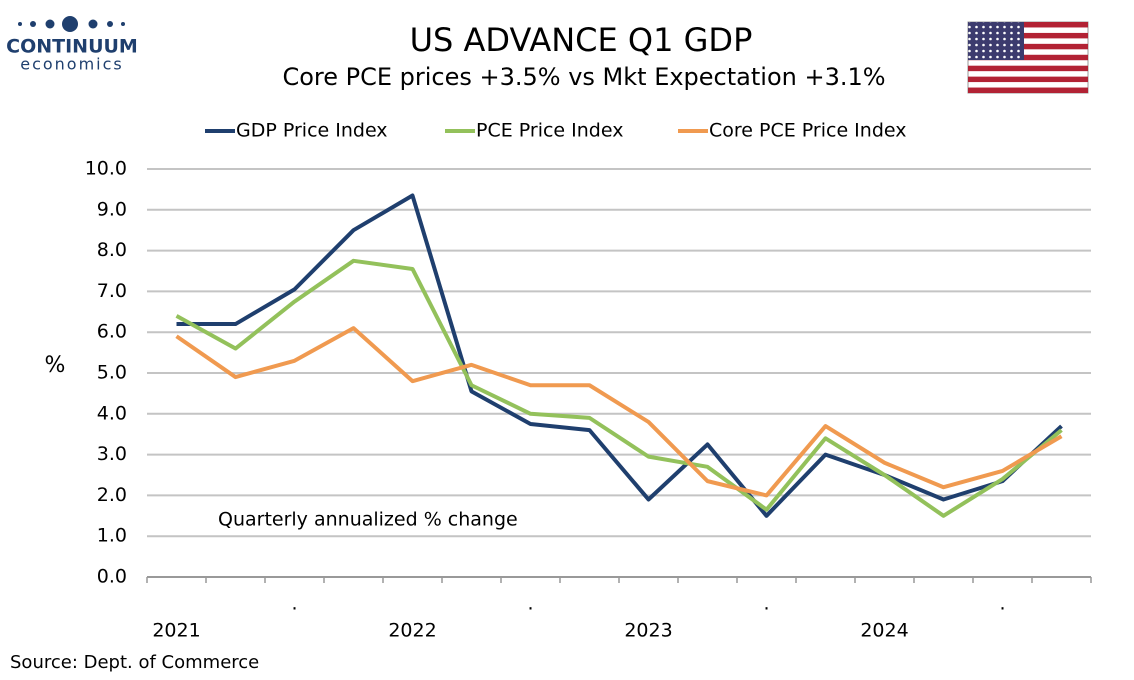  Describe the element at coordinates (112, 373) in the screenshot. I see `y-tick-label: 5.0` at that location.